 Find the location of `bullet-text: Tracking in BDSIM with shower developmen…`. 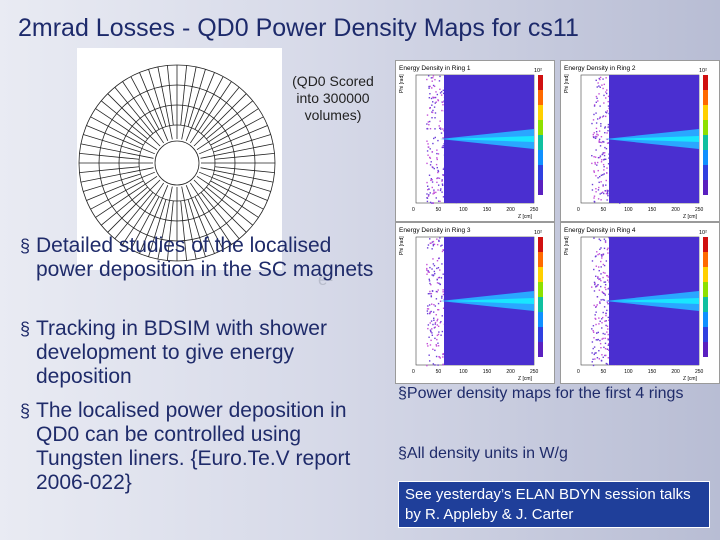

bullet-text: Tracking in BDSIM with shower developmen… is located at coordinates (181, 352).